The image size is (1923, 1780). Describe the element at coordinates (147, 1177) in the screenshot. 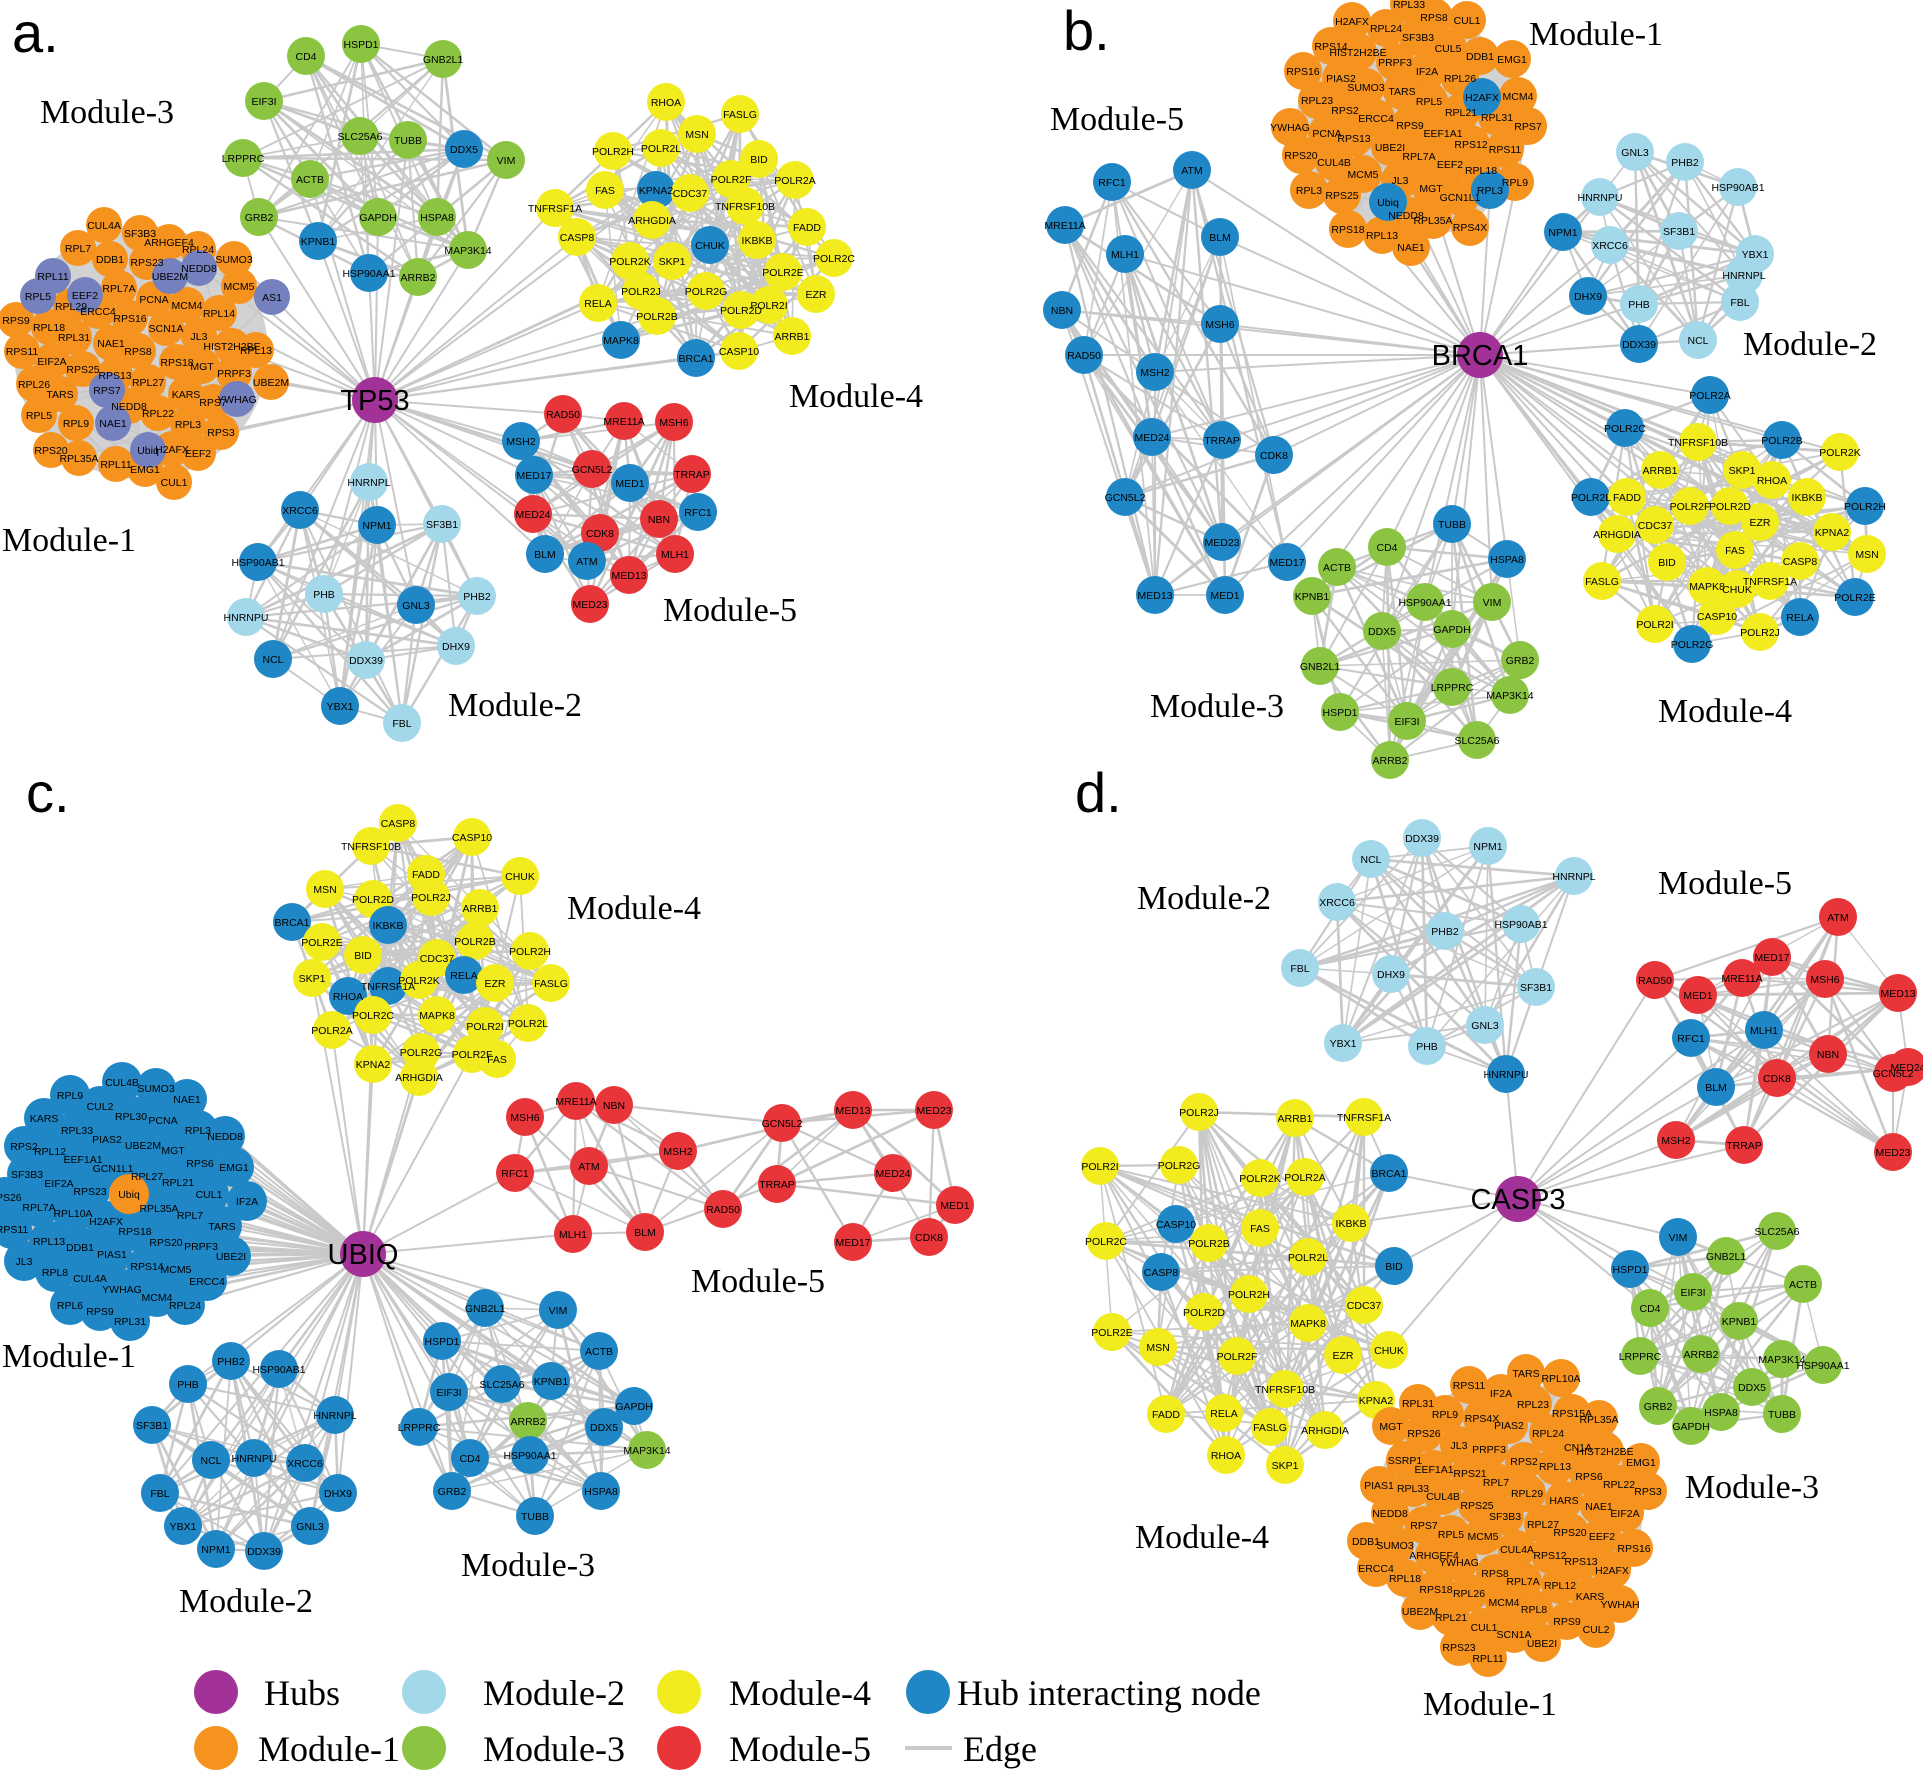

I see `svg-text: RPL27` at that location.